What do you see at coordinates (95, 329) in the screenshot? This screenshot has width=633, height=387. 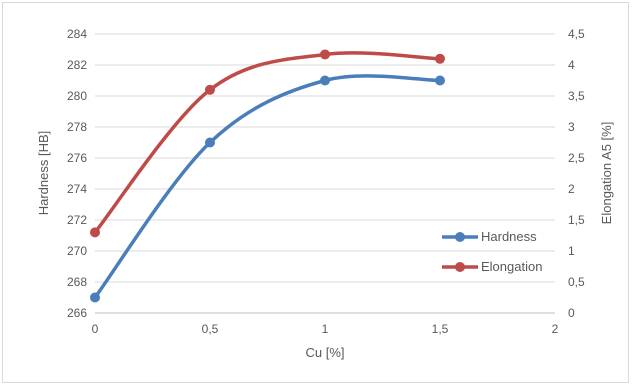 I see `x-tick-label: 0` at bounding box center [95, 329].